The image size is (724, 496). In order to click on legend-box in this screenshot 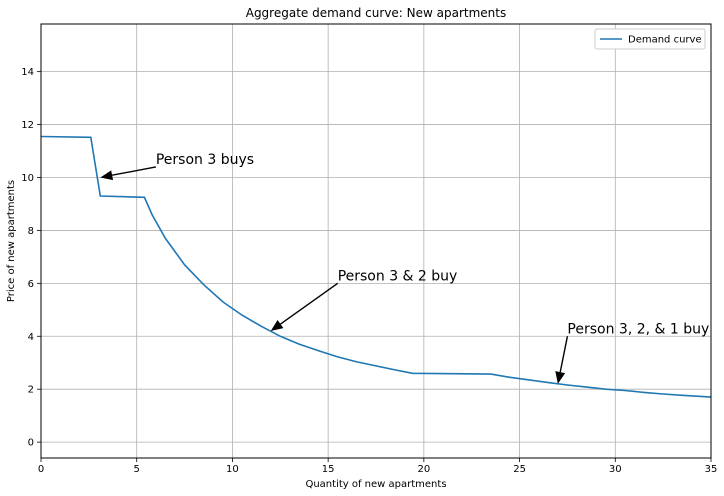, I will do `click(650, 39)`.